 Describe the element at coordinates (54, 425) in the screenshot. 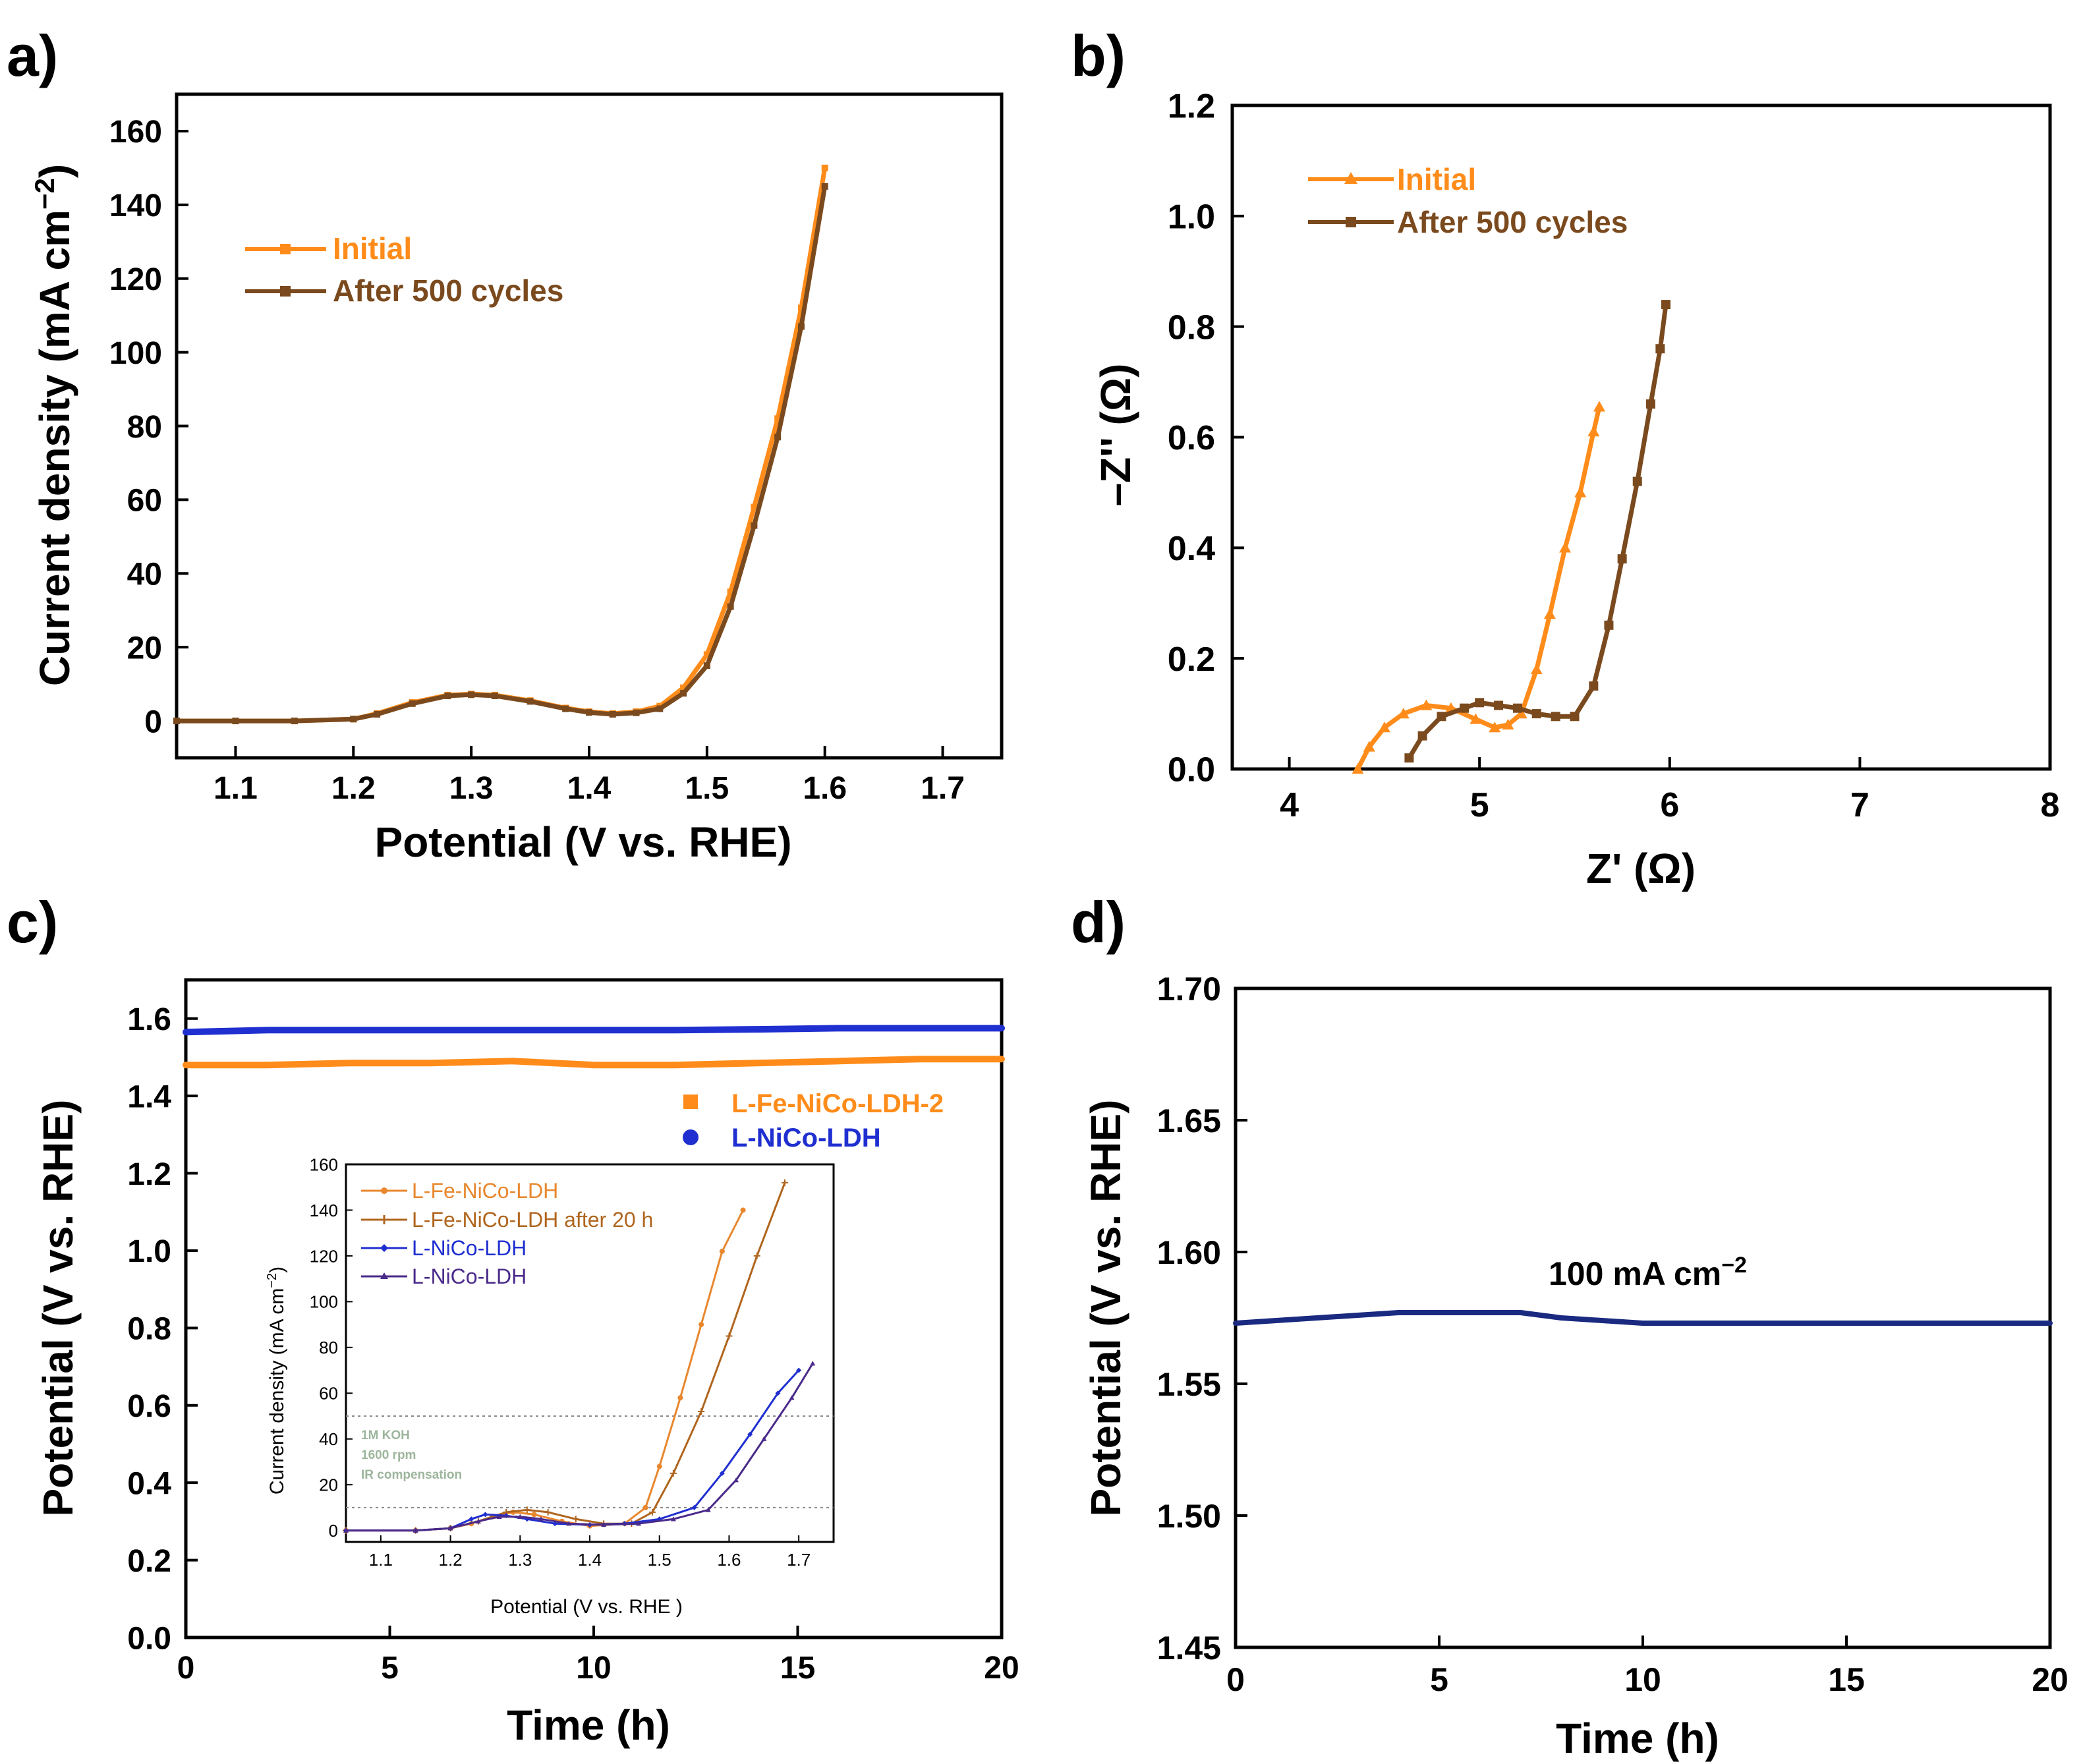

I see `panel-a-y-axis-title: Current density (mA cm−2)` at that location.